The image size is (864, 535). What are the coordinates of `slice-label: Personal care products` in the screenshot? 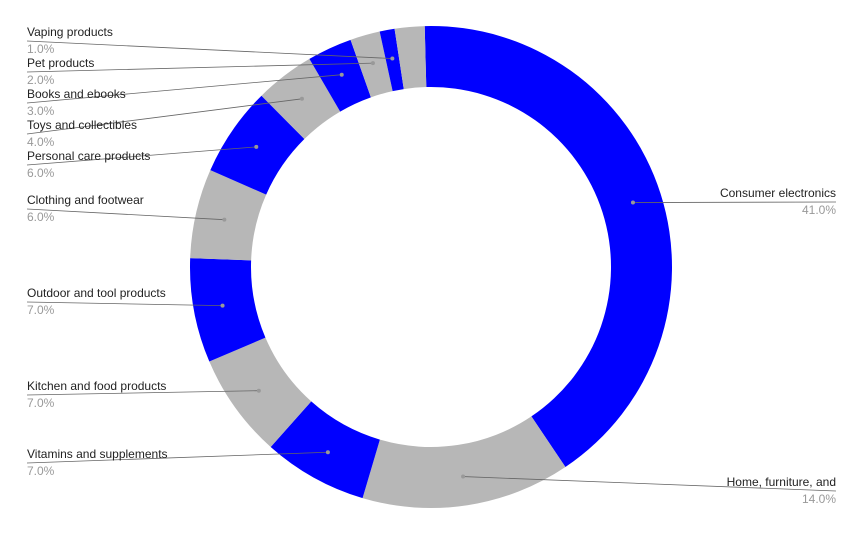 It's located at (88, 156).